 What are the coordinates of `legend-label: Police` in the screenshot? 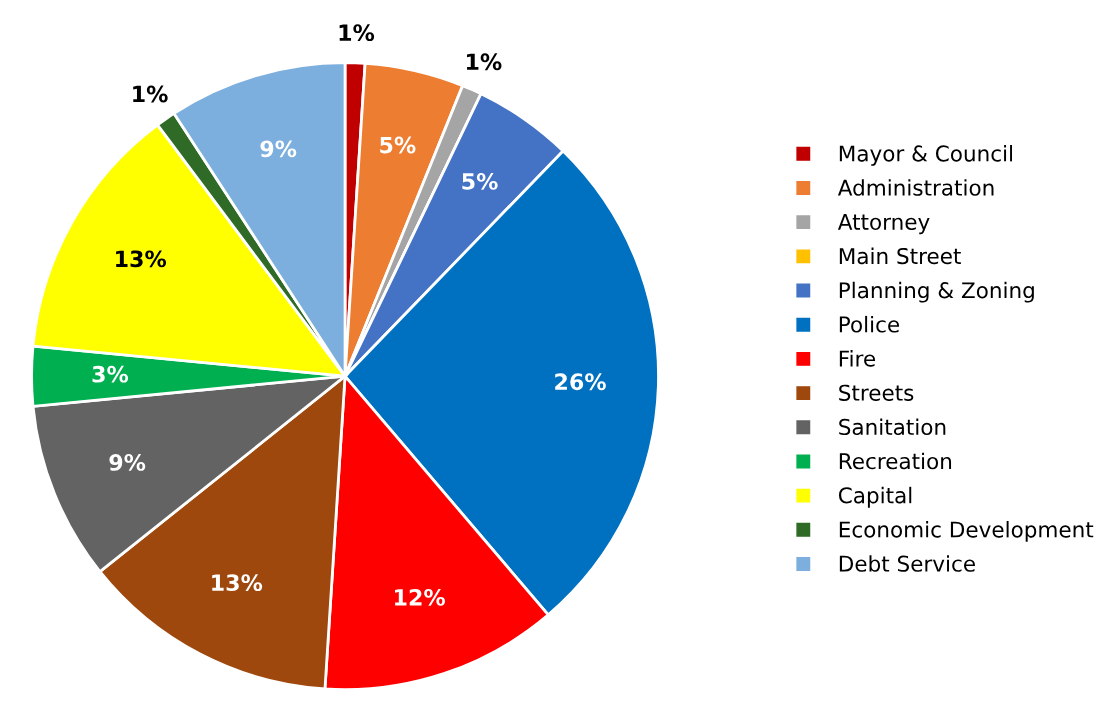 It's located at (869, 324).